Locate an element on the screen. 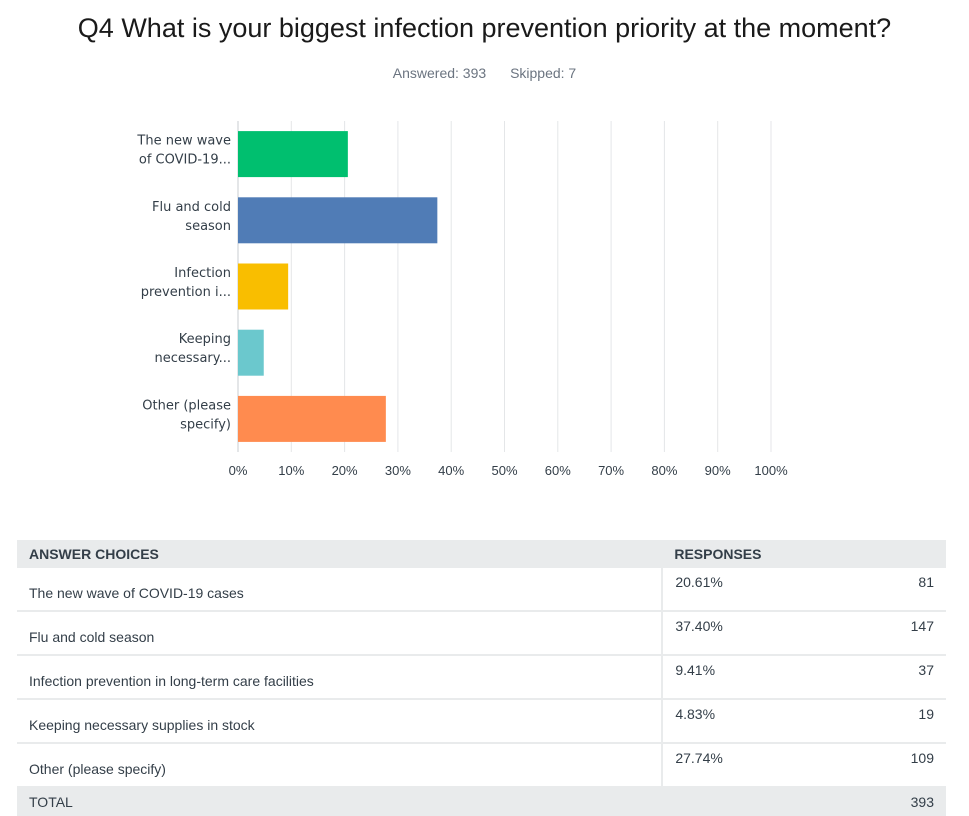 This screenshot has width=969, height=816. table-row: Flu and cold season 37.40% 147 is located at coordinates (481, 633).